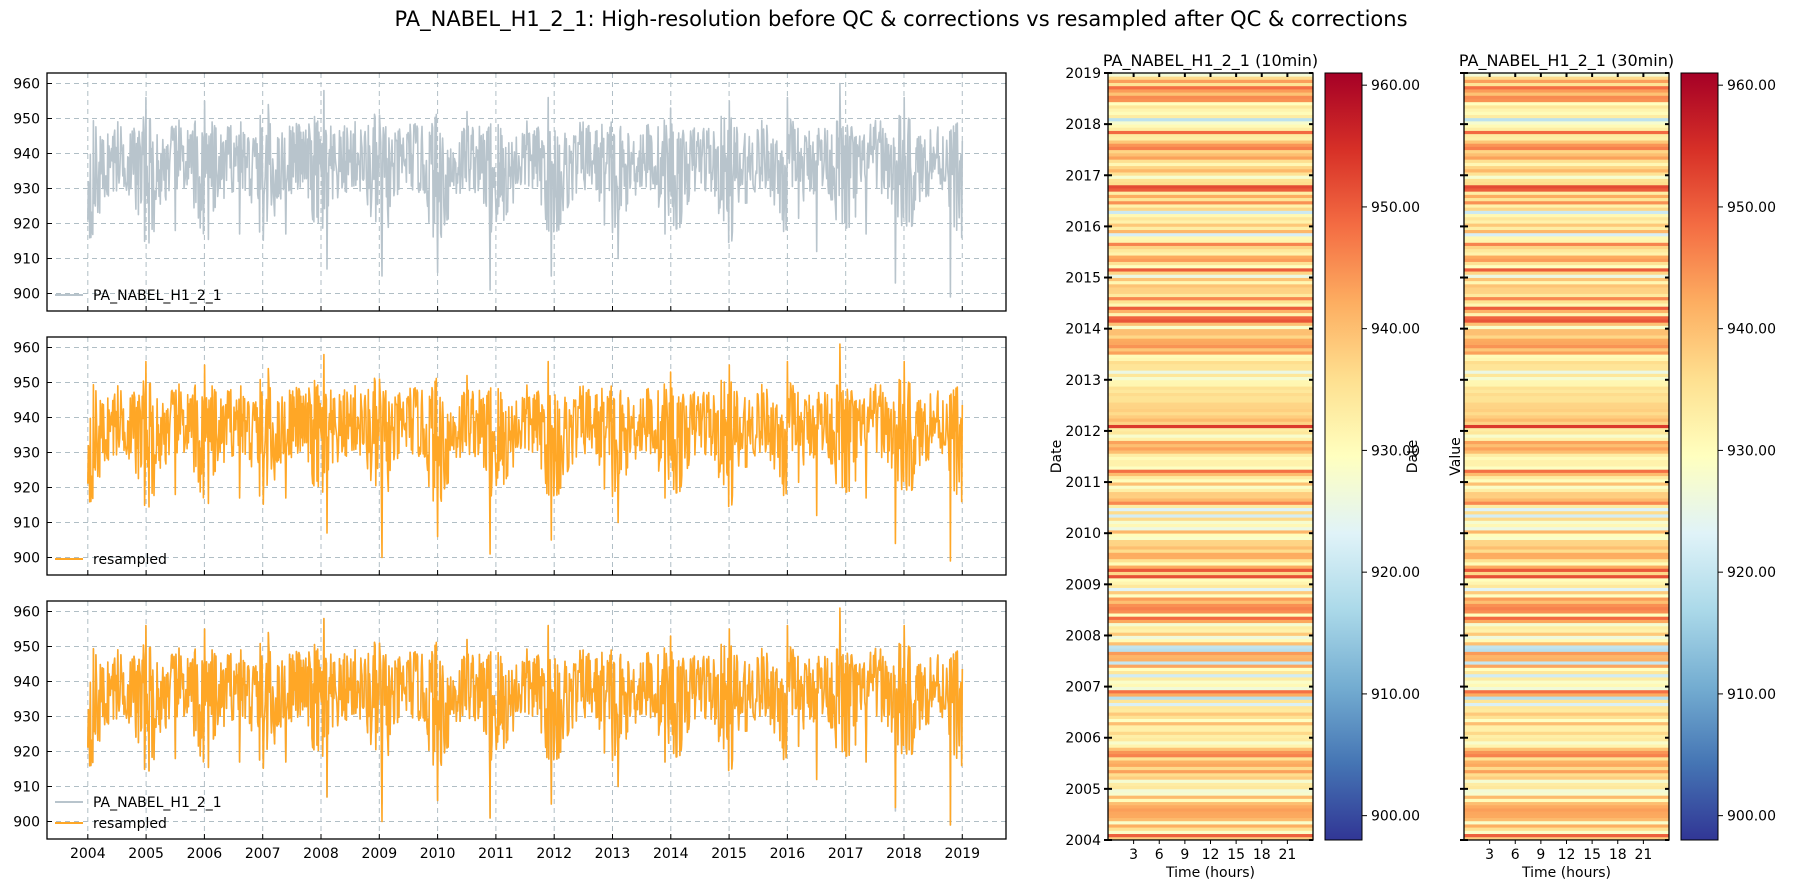 The image size is (1803, 891). I want to click on y-axis-label: Date, so click(1057, 456).